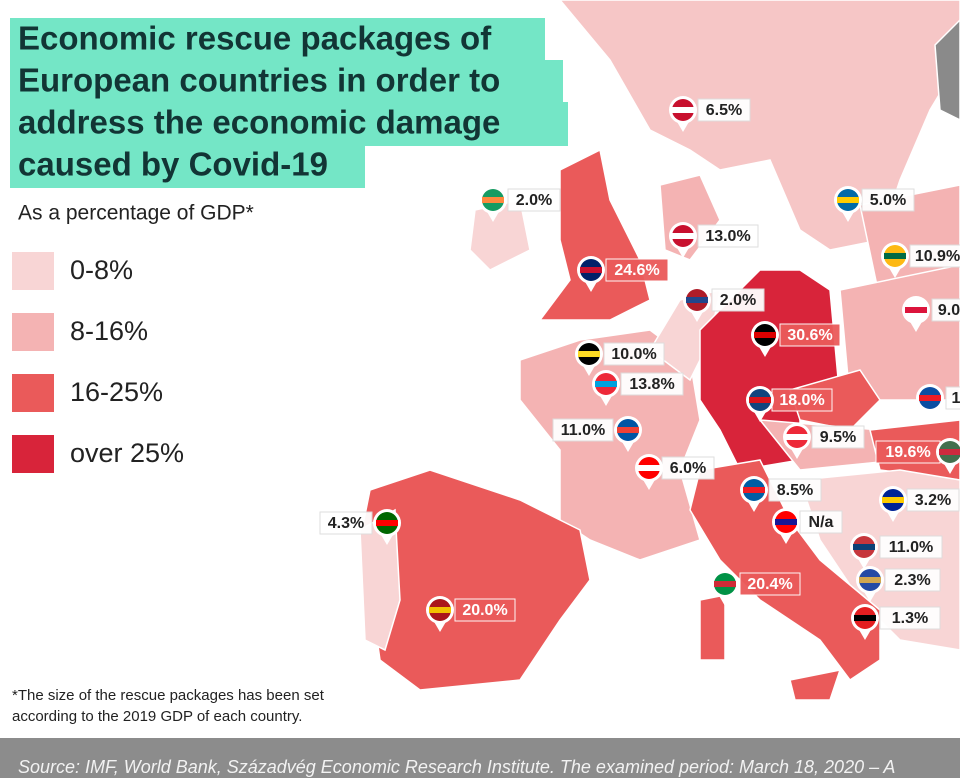 This screenshot has width=960, height=778. I want to click on country-label: 9.5%, so click(824, 441).